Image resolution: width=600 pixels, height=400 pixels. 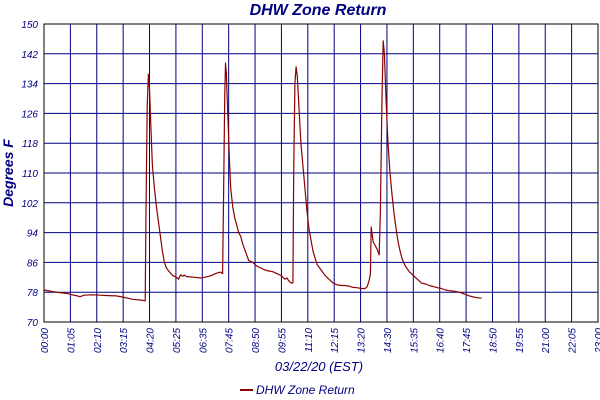 What do you see at coordinates (33, 293) in the screenshot?
I see `y-tick-label: 78` at bounding box center [33, 293].